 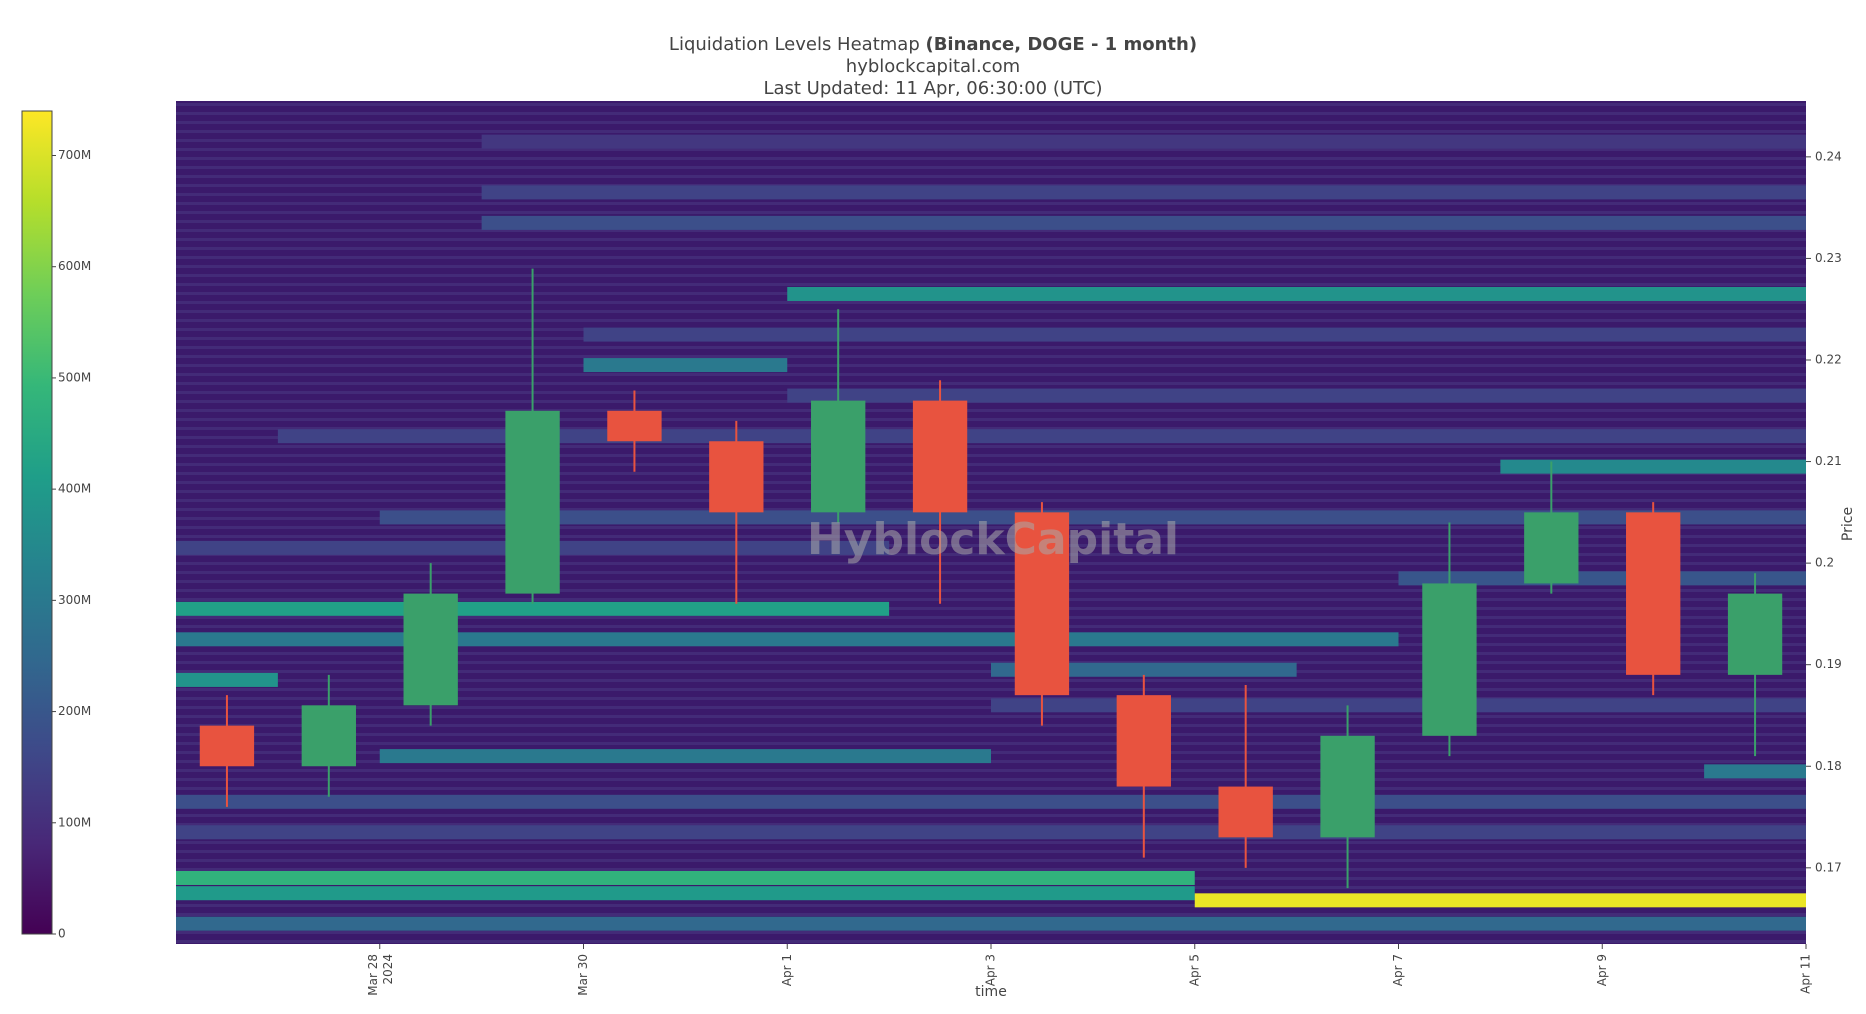 I want to click on colorbar-tick-label: 100M, so click(x=74, y=822).